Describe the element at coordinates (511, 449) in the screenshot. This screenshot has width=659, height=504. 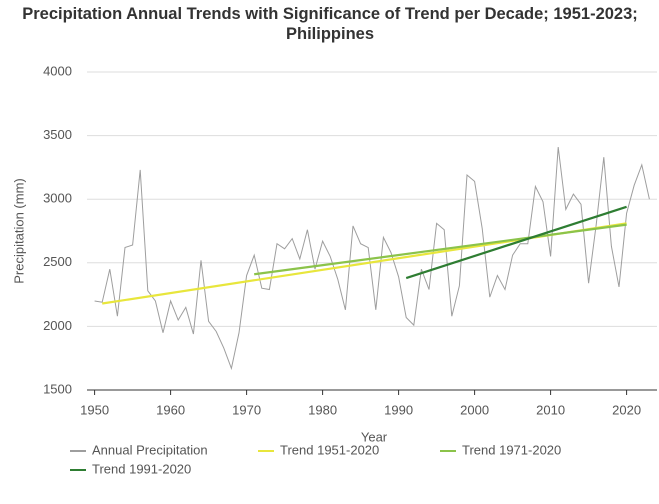
I see `legend-label: Trend 1971-2020` at that location.